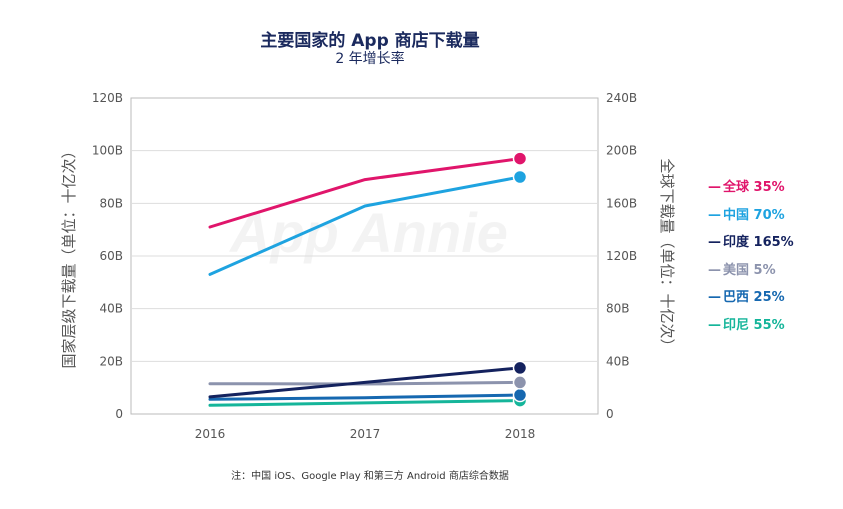 This screenshot has width=843, height=509. I want to click on legend-growth-value: 25%, so click(769, 297).